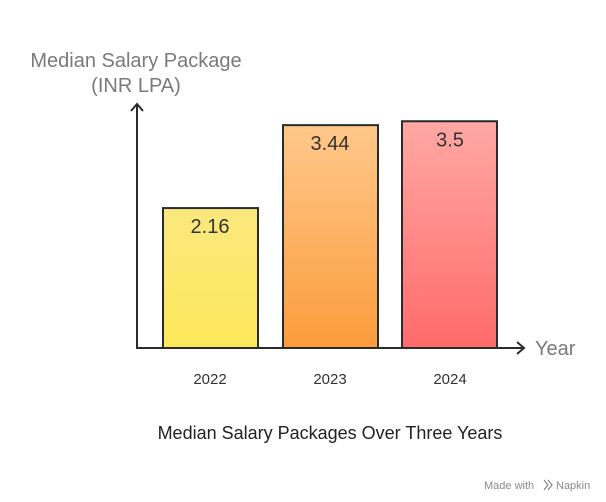 The image size is (606, 502). I want to click on bar-value-label-2024: 3.5, so click(450, 140).